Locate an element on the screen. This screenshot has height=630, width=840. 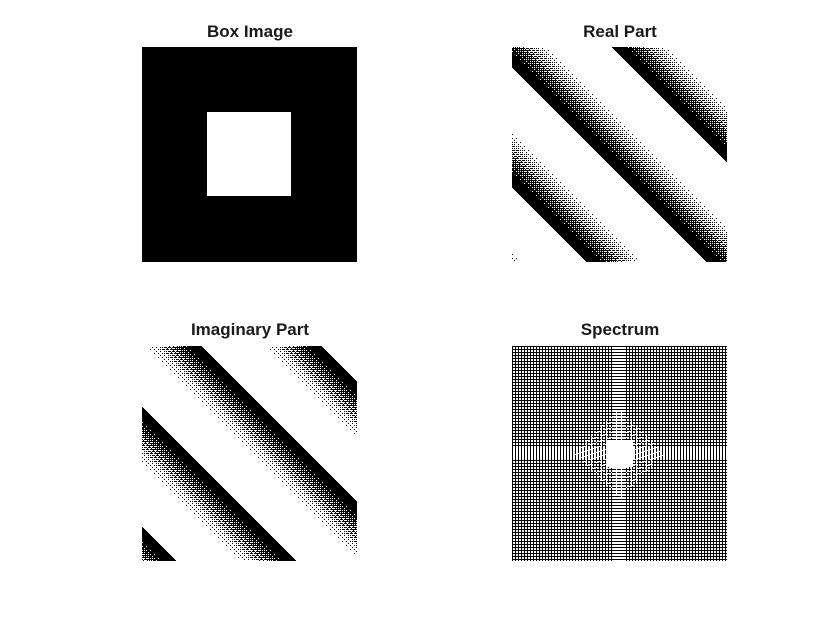
real-part-panel is located at coordinates (619, 154).